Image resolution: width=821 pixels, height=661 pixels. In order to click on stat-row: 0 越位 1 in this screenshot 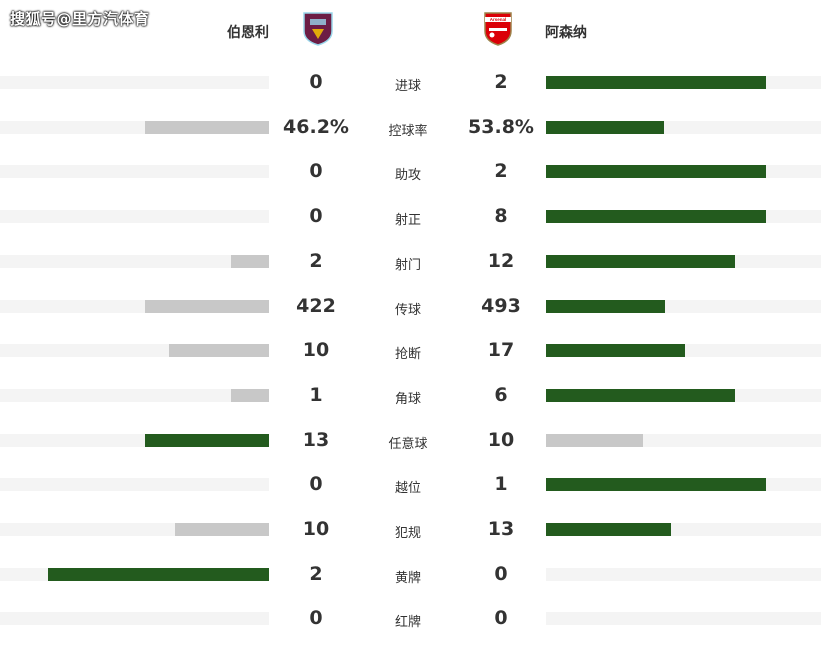, I will do `click(410, 484)`.